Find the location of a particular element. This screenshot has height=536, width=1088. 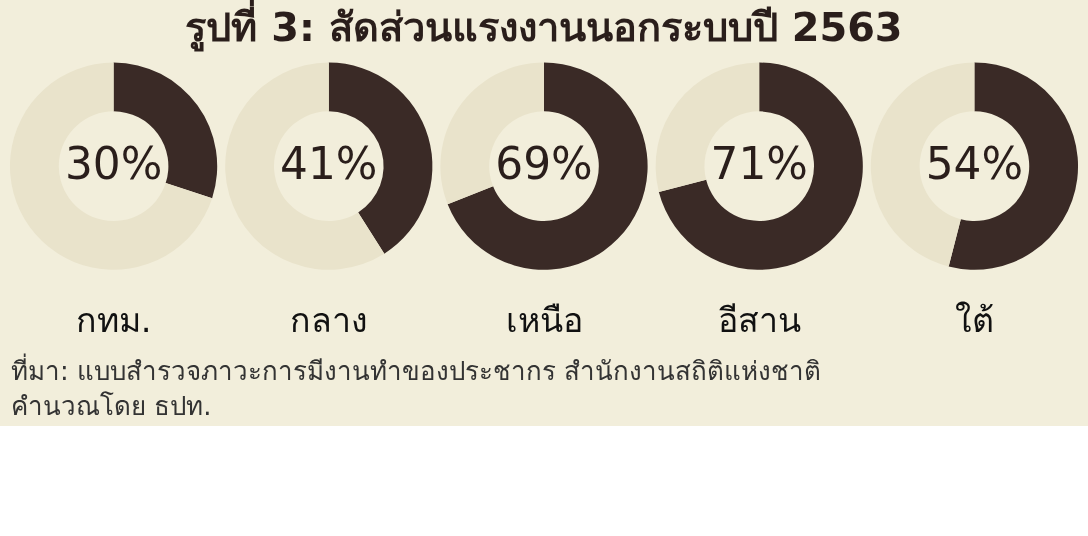

data-label: 71% is located at coordinates (759, 164).